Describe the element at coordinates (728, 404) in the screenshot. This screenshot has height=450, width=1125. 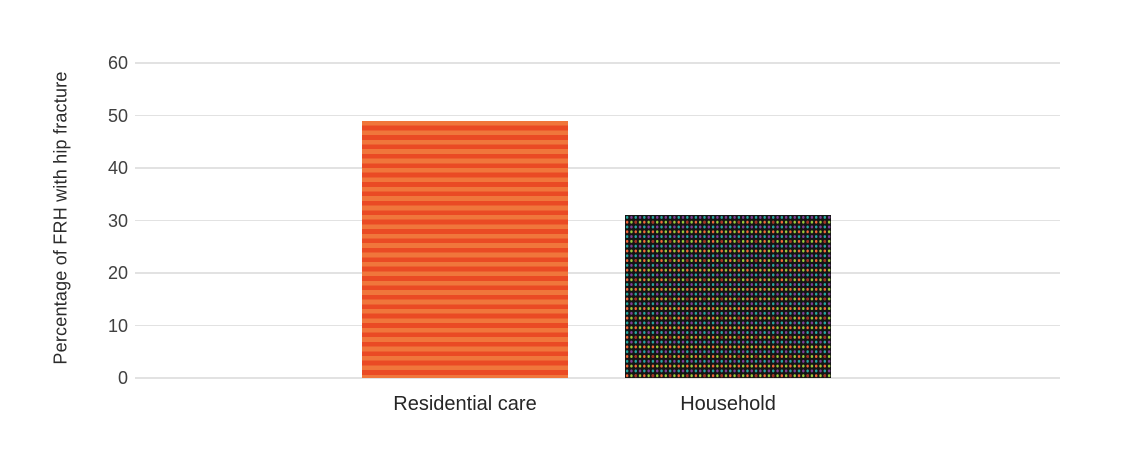
I see `category-label-household: Household` at that location.